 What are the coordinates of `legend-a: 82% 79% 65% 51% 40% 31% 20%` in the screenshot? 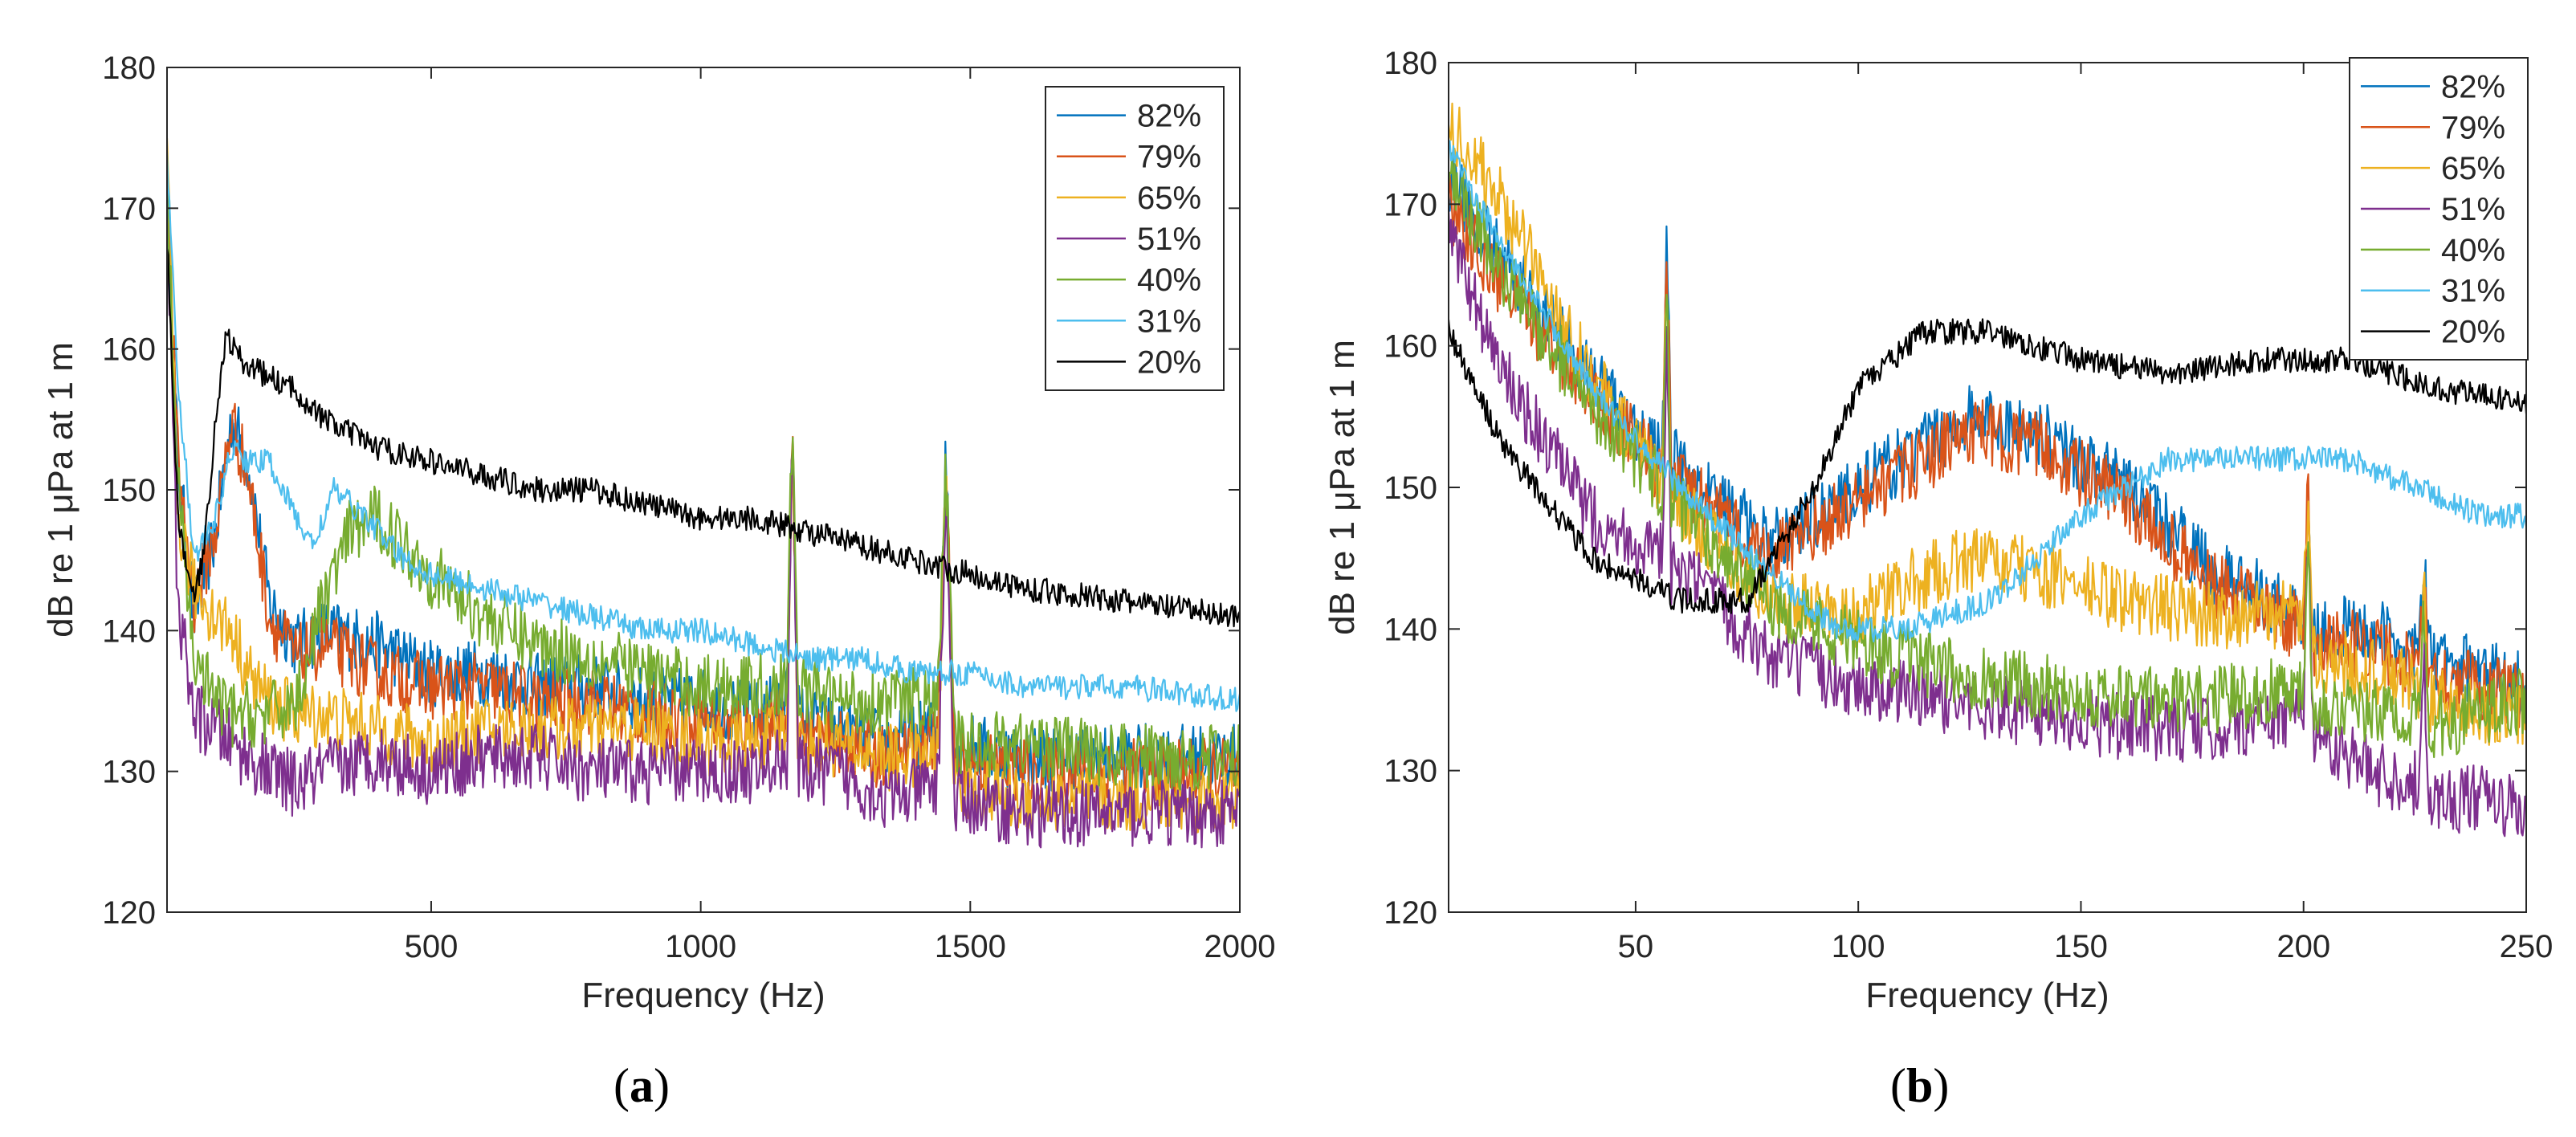 It's located at (1135, 238).